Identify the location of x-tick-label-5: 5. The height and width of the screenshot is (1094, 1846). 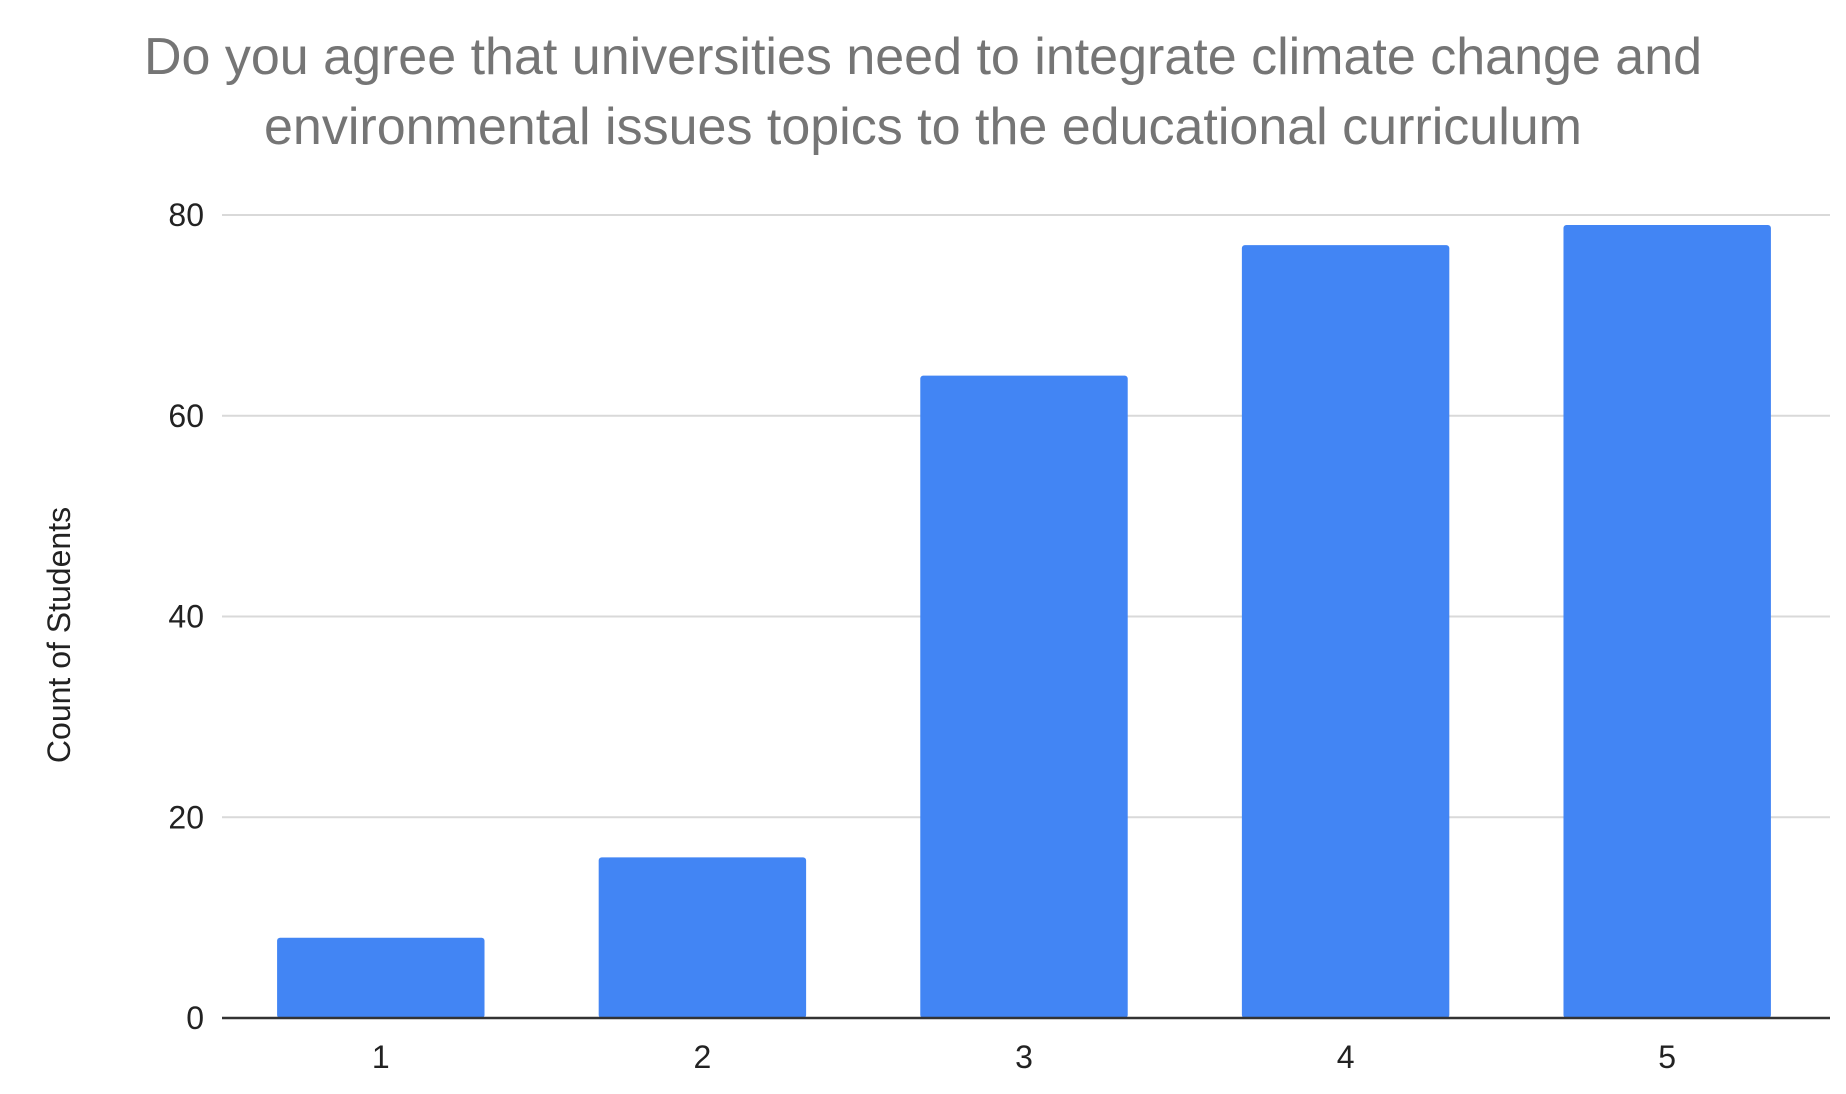
(1667, 1057).